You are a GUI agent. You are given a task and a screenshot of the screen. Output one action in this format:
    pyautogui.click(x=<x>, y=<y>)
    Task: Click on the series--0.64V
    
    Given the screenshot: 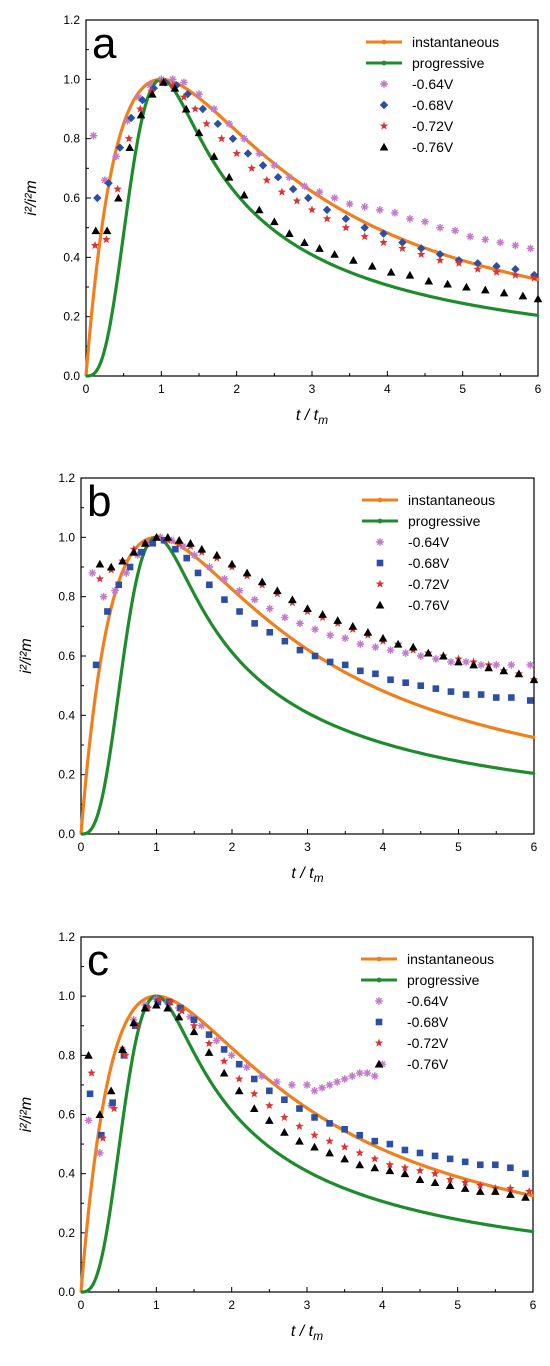 What is the action you would take?
    pyautogui.click(x=235, y=1076)
    